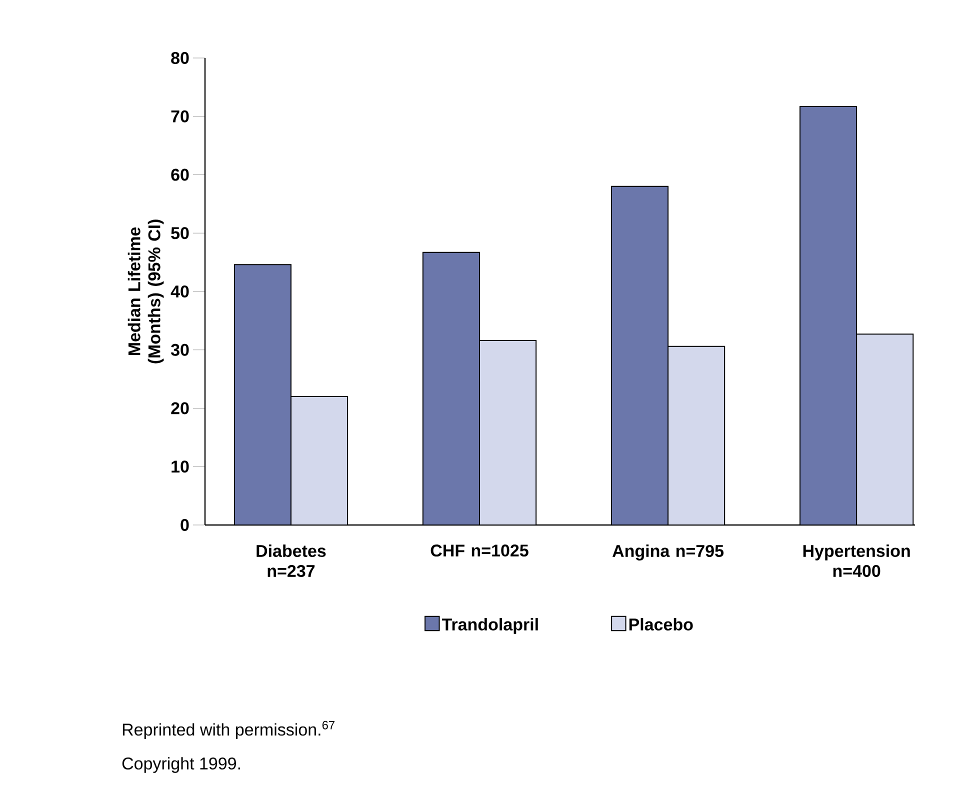  What do you see at coordinates (228, 730) in the screenshot?
I see `text: Reprinted with permission.$^{67}$` at bounding box center [228, 730].